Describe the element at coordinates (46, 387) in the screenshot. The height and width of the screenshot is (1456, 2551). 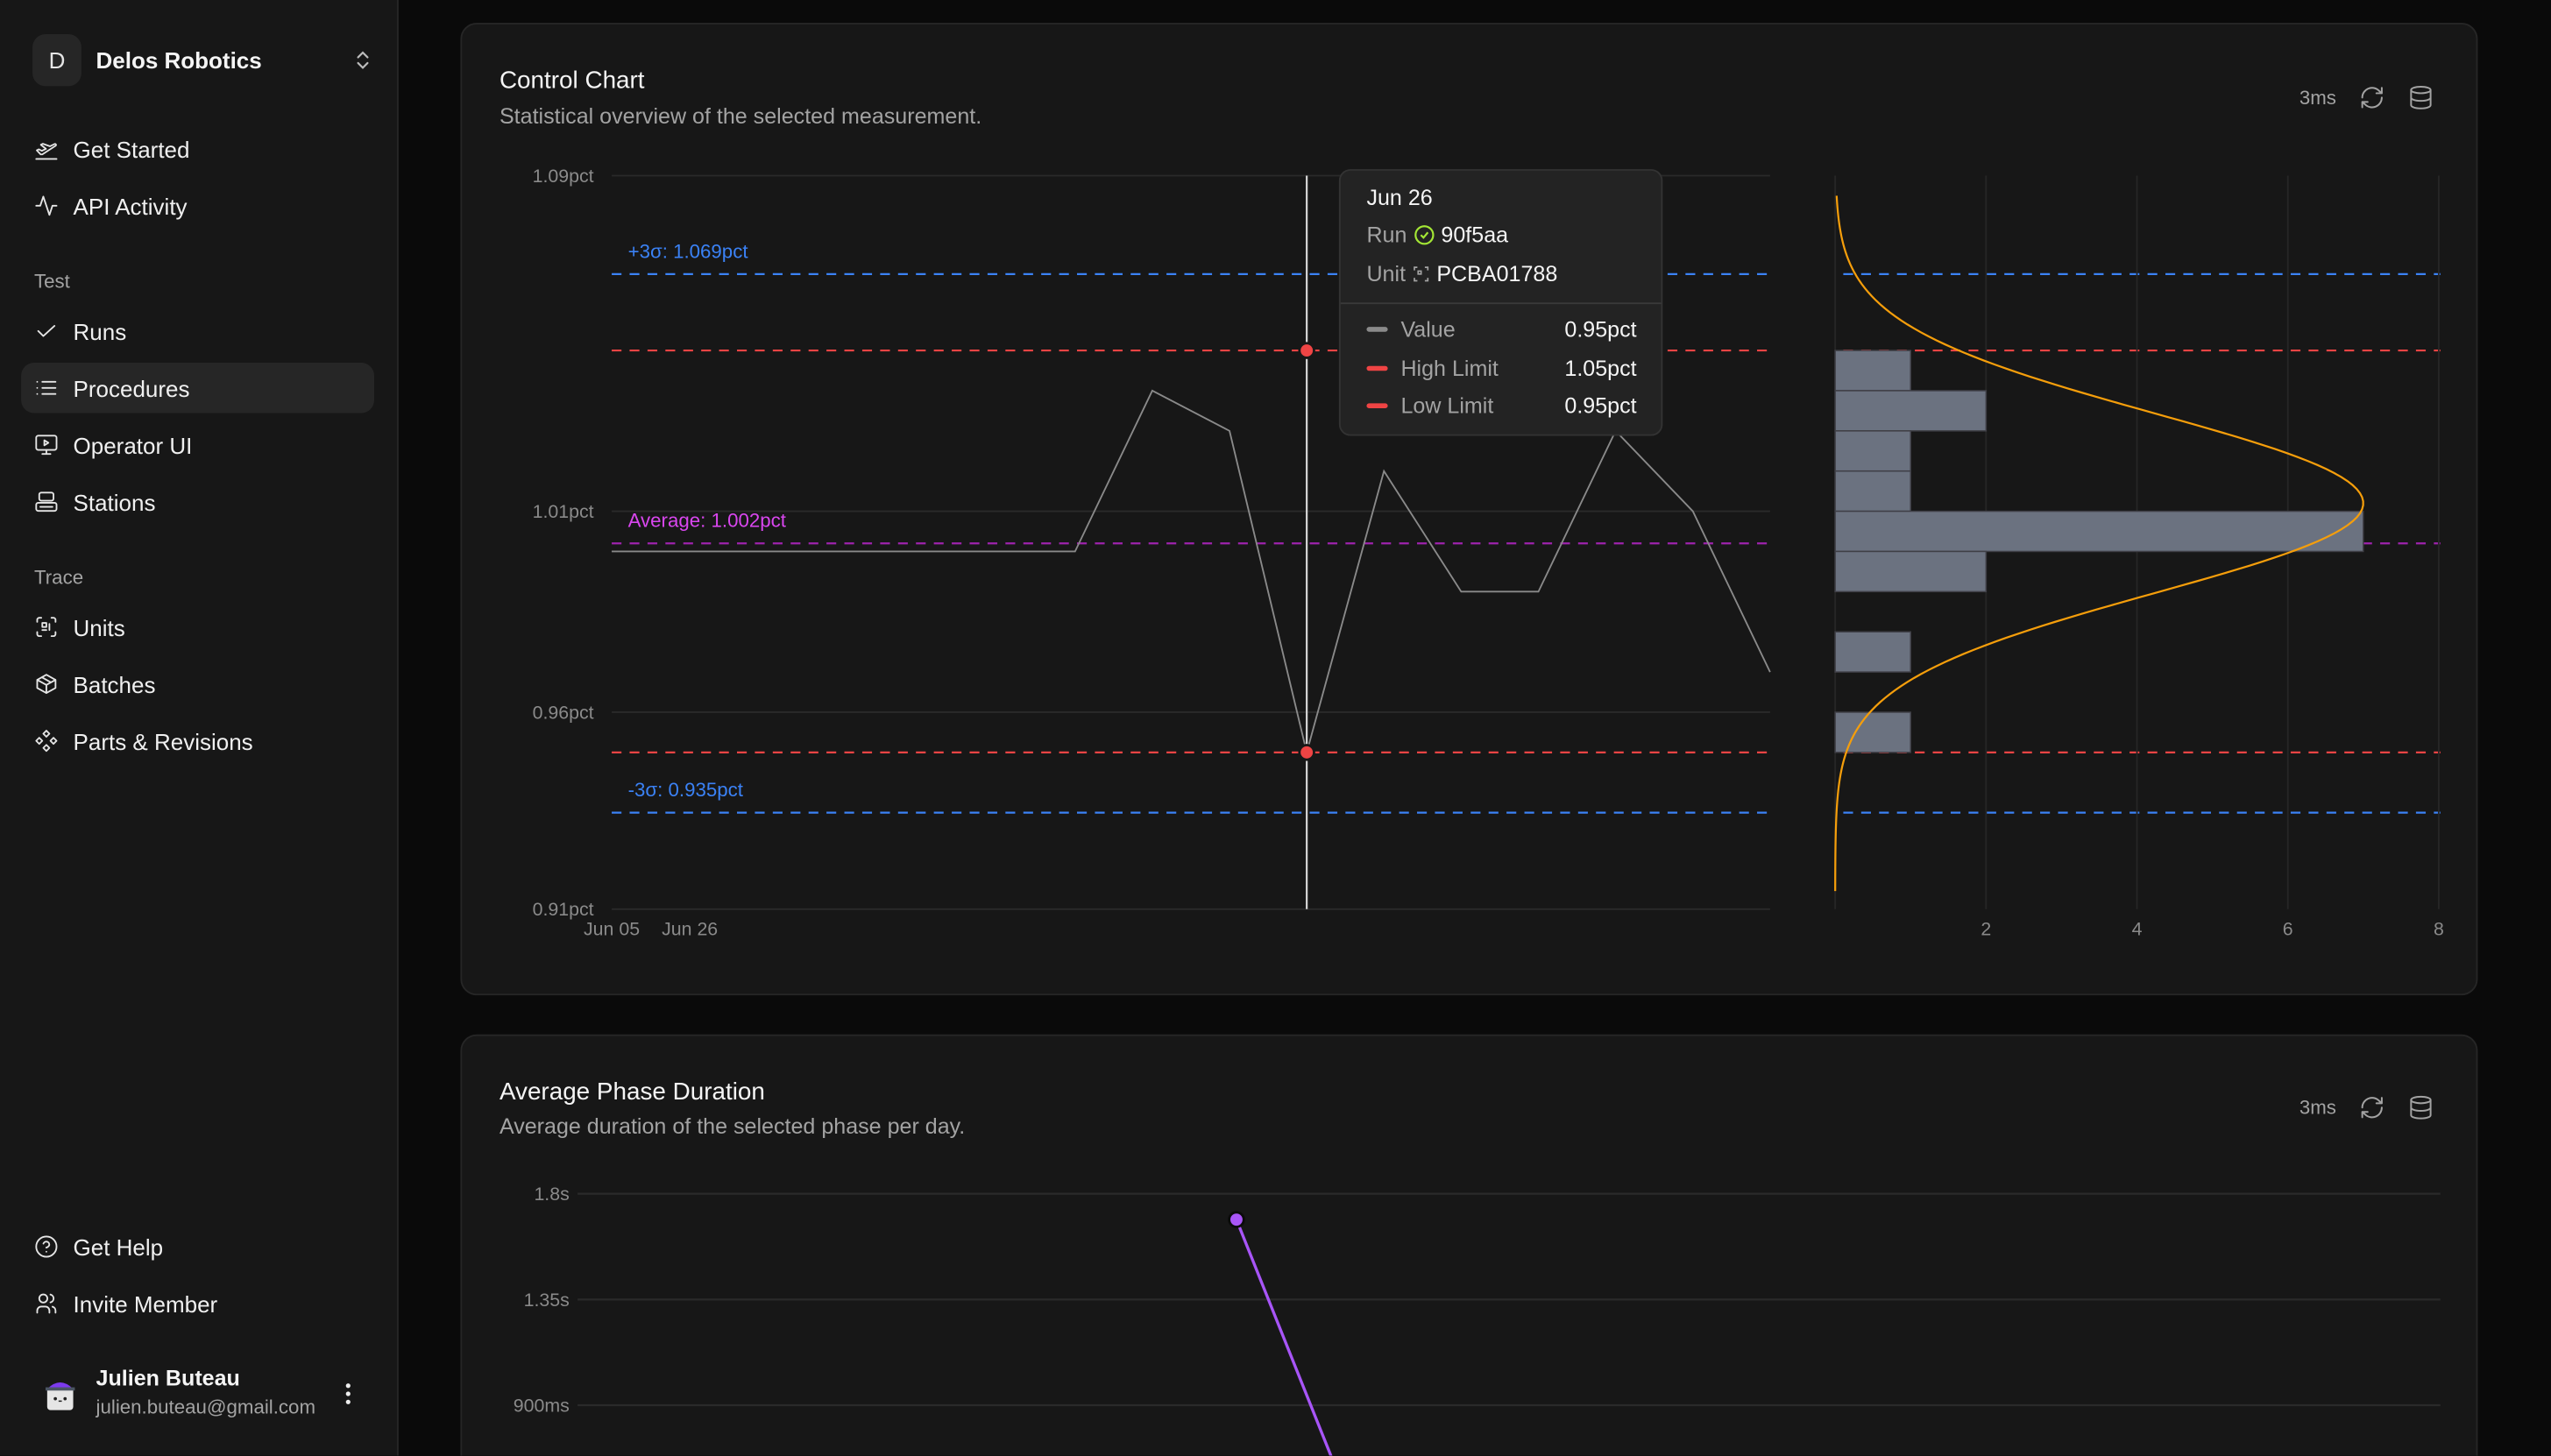
I see `list-icon` at that location.